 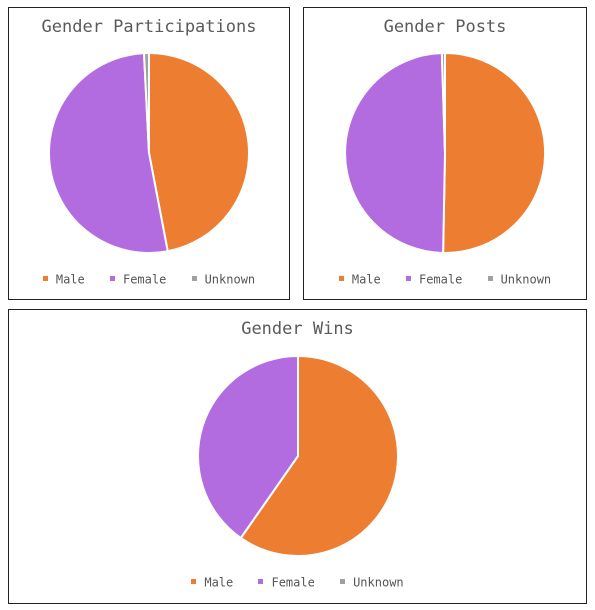 I want to click on chart-title: Gender Participations, so click(x=149, y=27).